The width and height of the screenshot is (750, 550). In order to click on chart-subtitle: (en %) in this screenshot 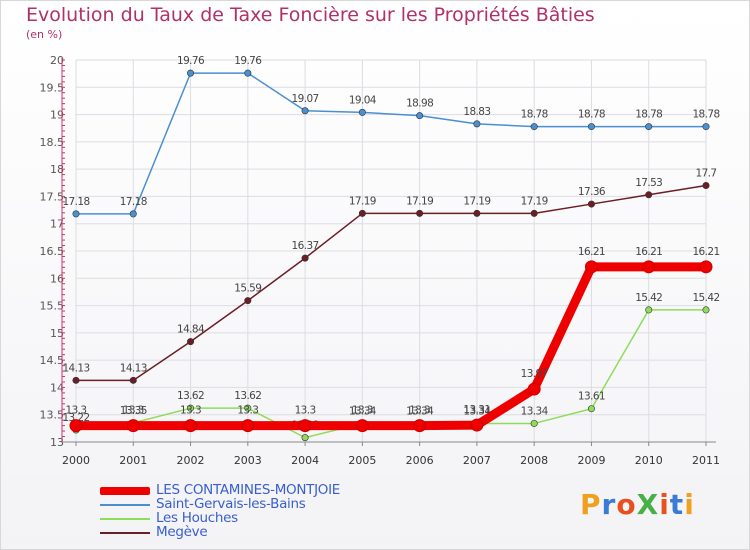, I will do `click(44, 34)`.